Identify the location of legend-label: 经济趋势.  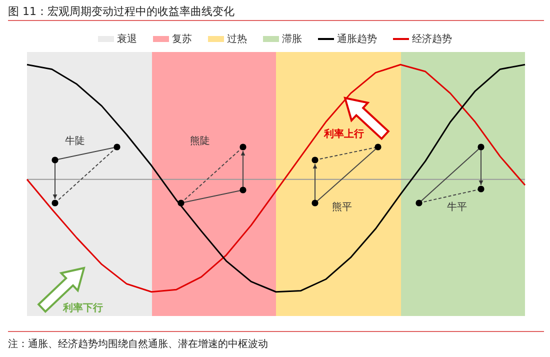
(431, 39).